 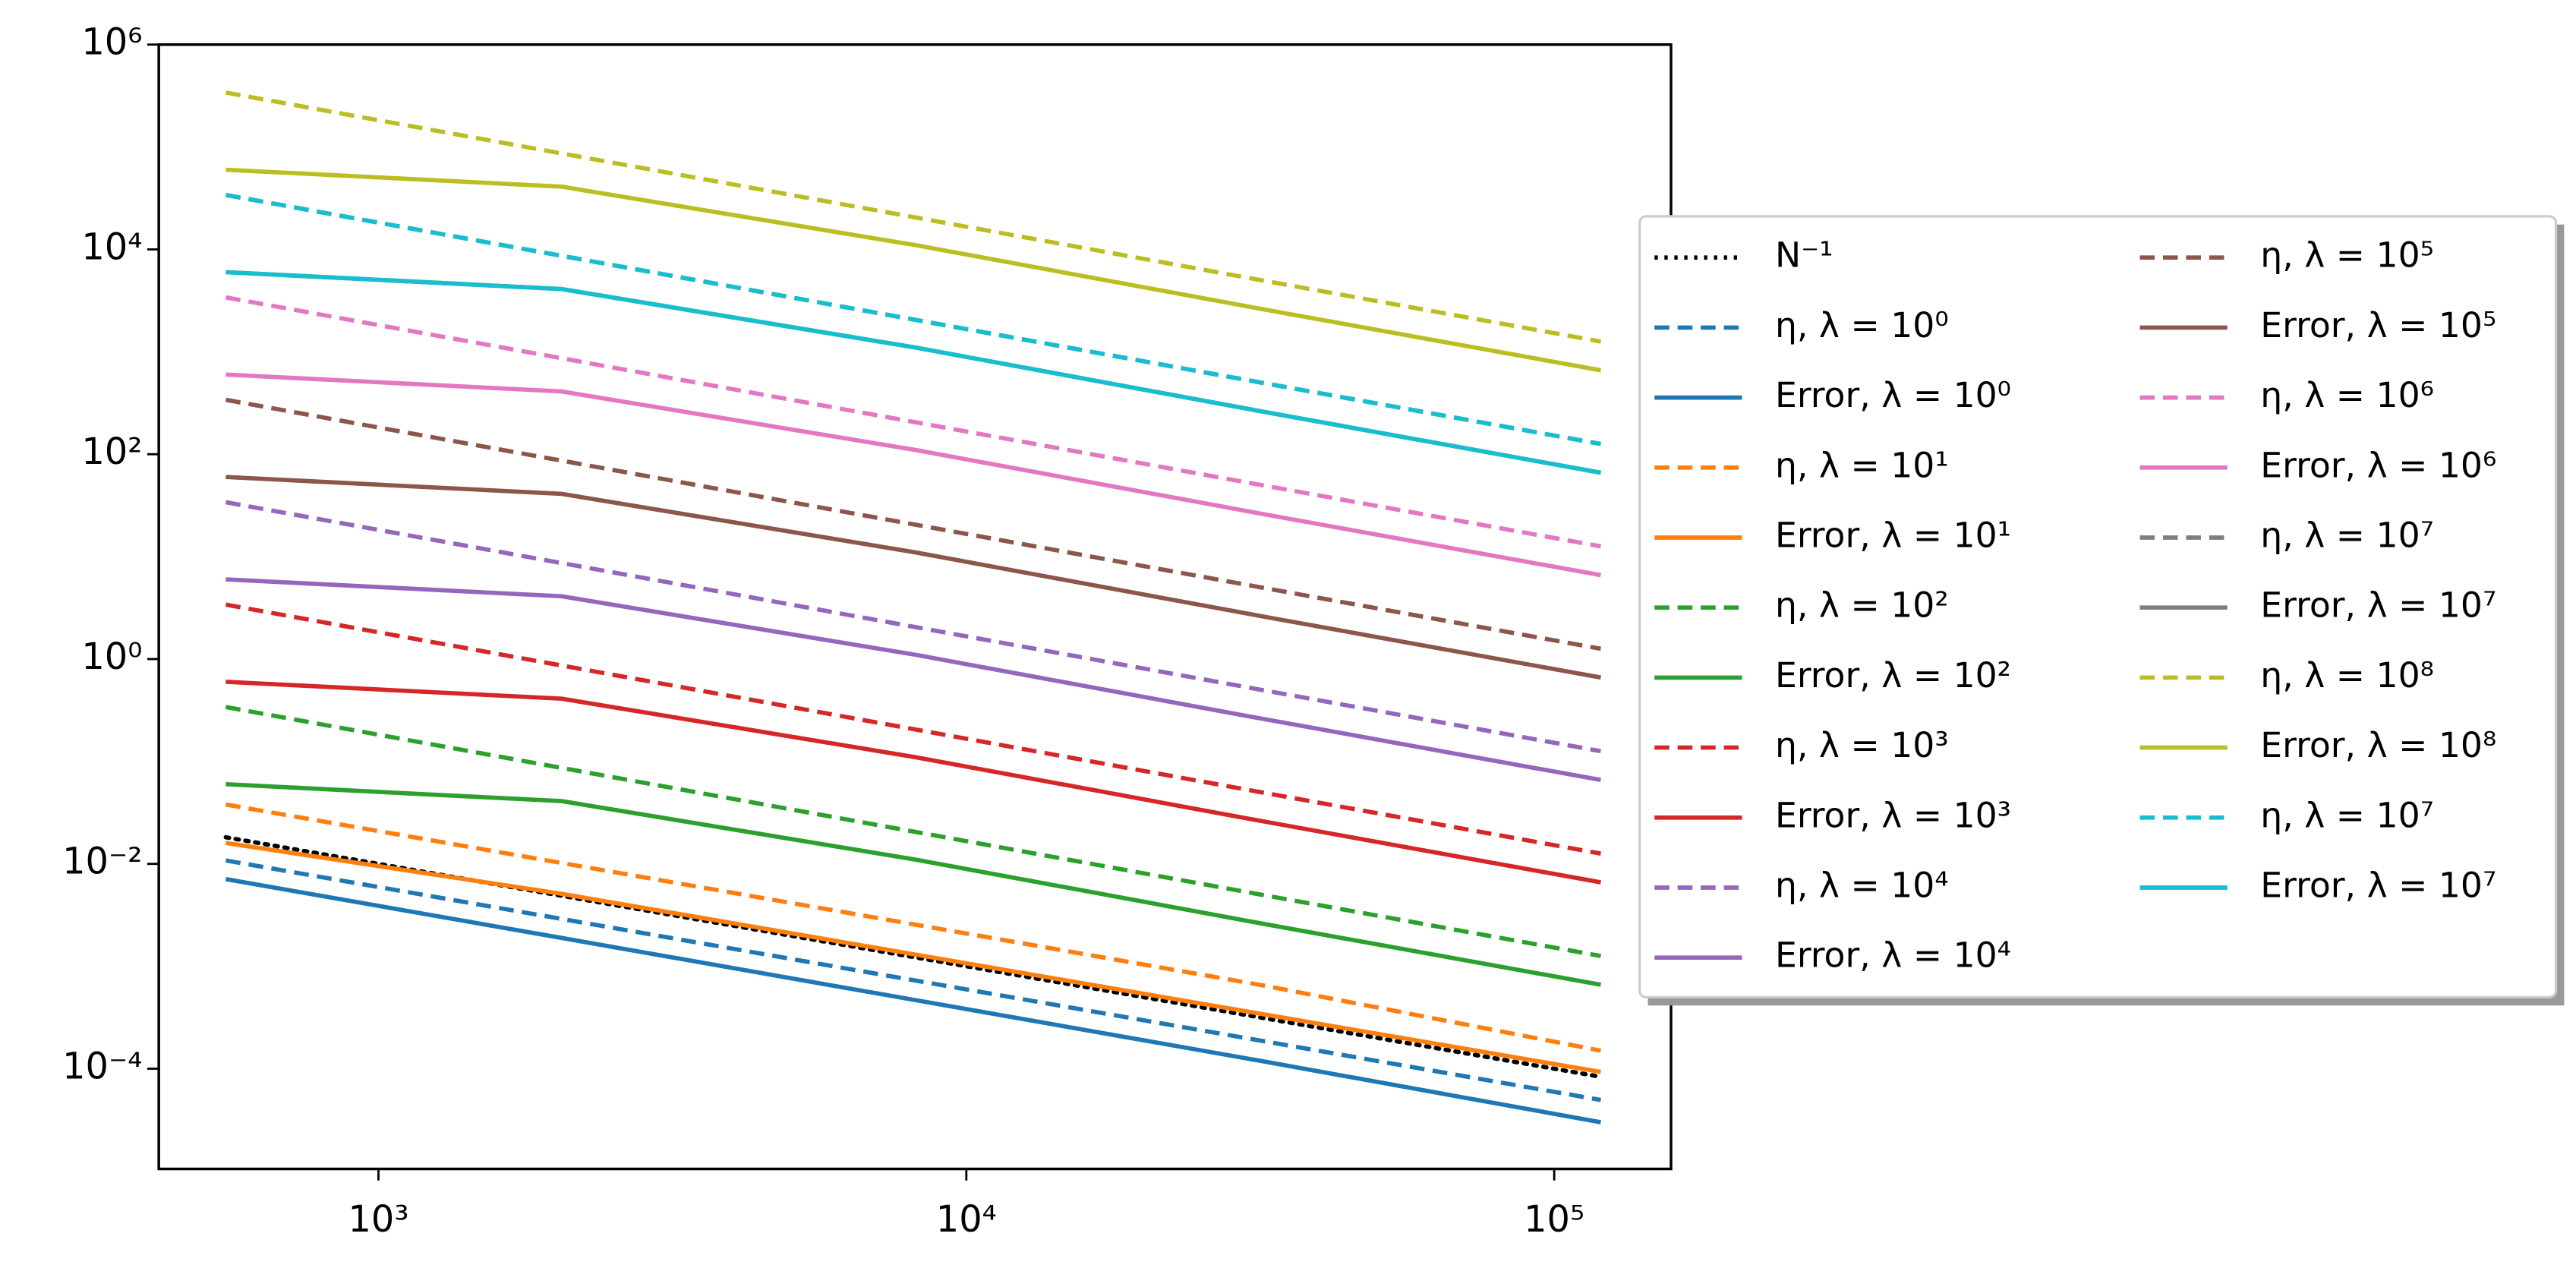 What do you see at coordinates (111, 657) in the screenshot?
I see `y-tick-label: 10⁰` at bounding box center [111, 657].